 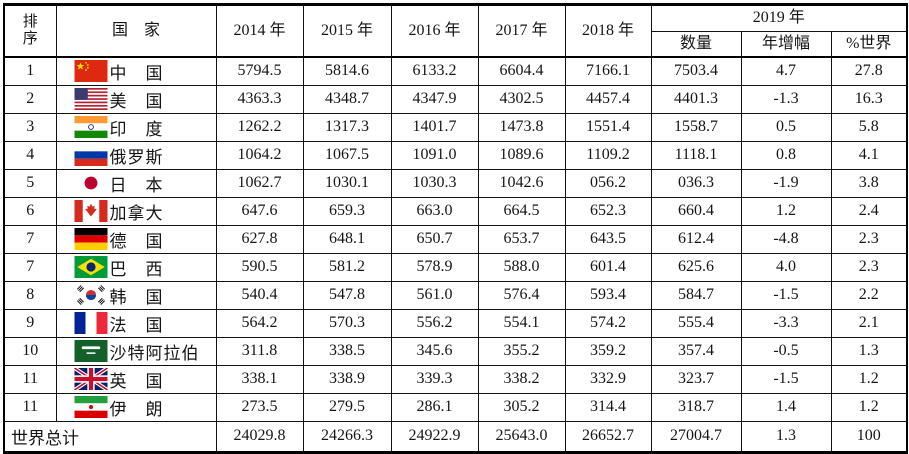 What do you see at coordinates (696, 183) in the screenshot?
I see `value-cell: 036.3` at bounding box center [696, 183].